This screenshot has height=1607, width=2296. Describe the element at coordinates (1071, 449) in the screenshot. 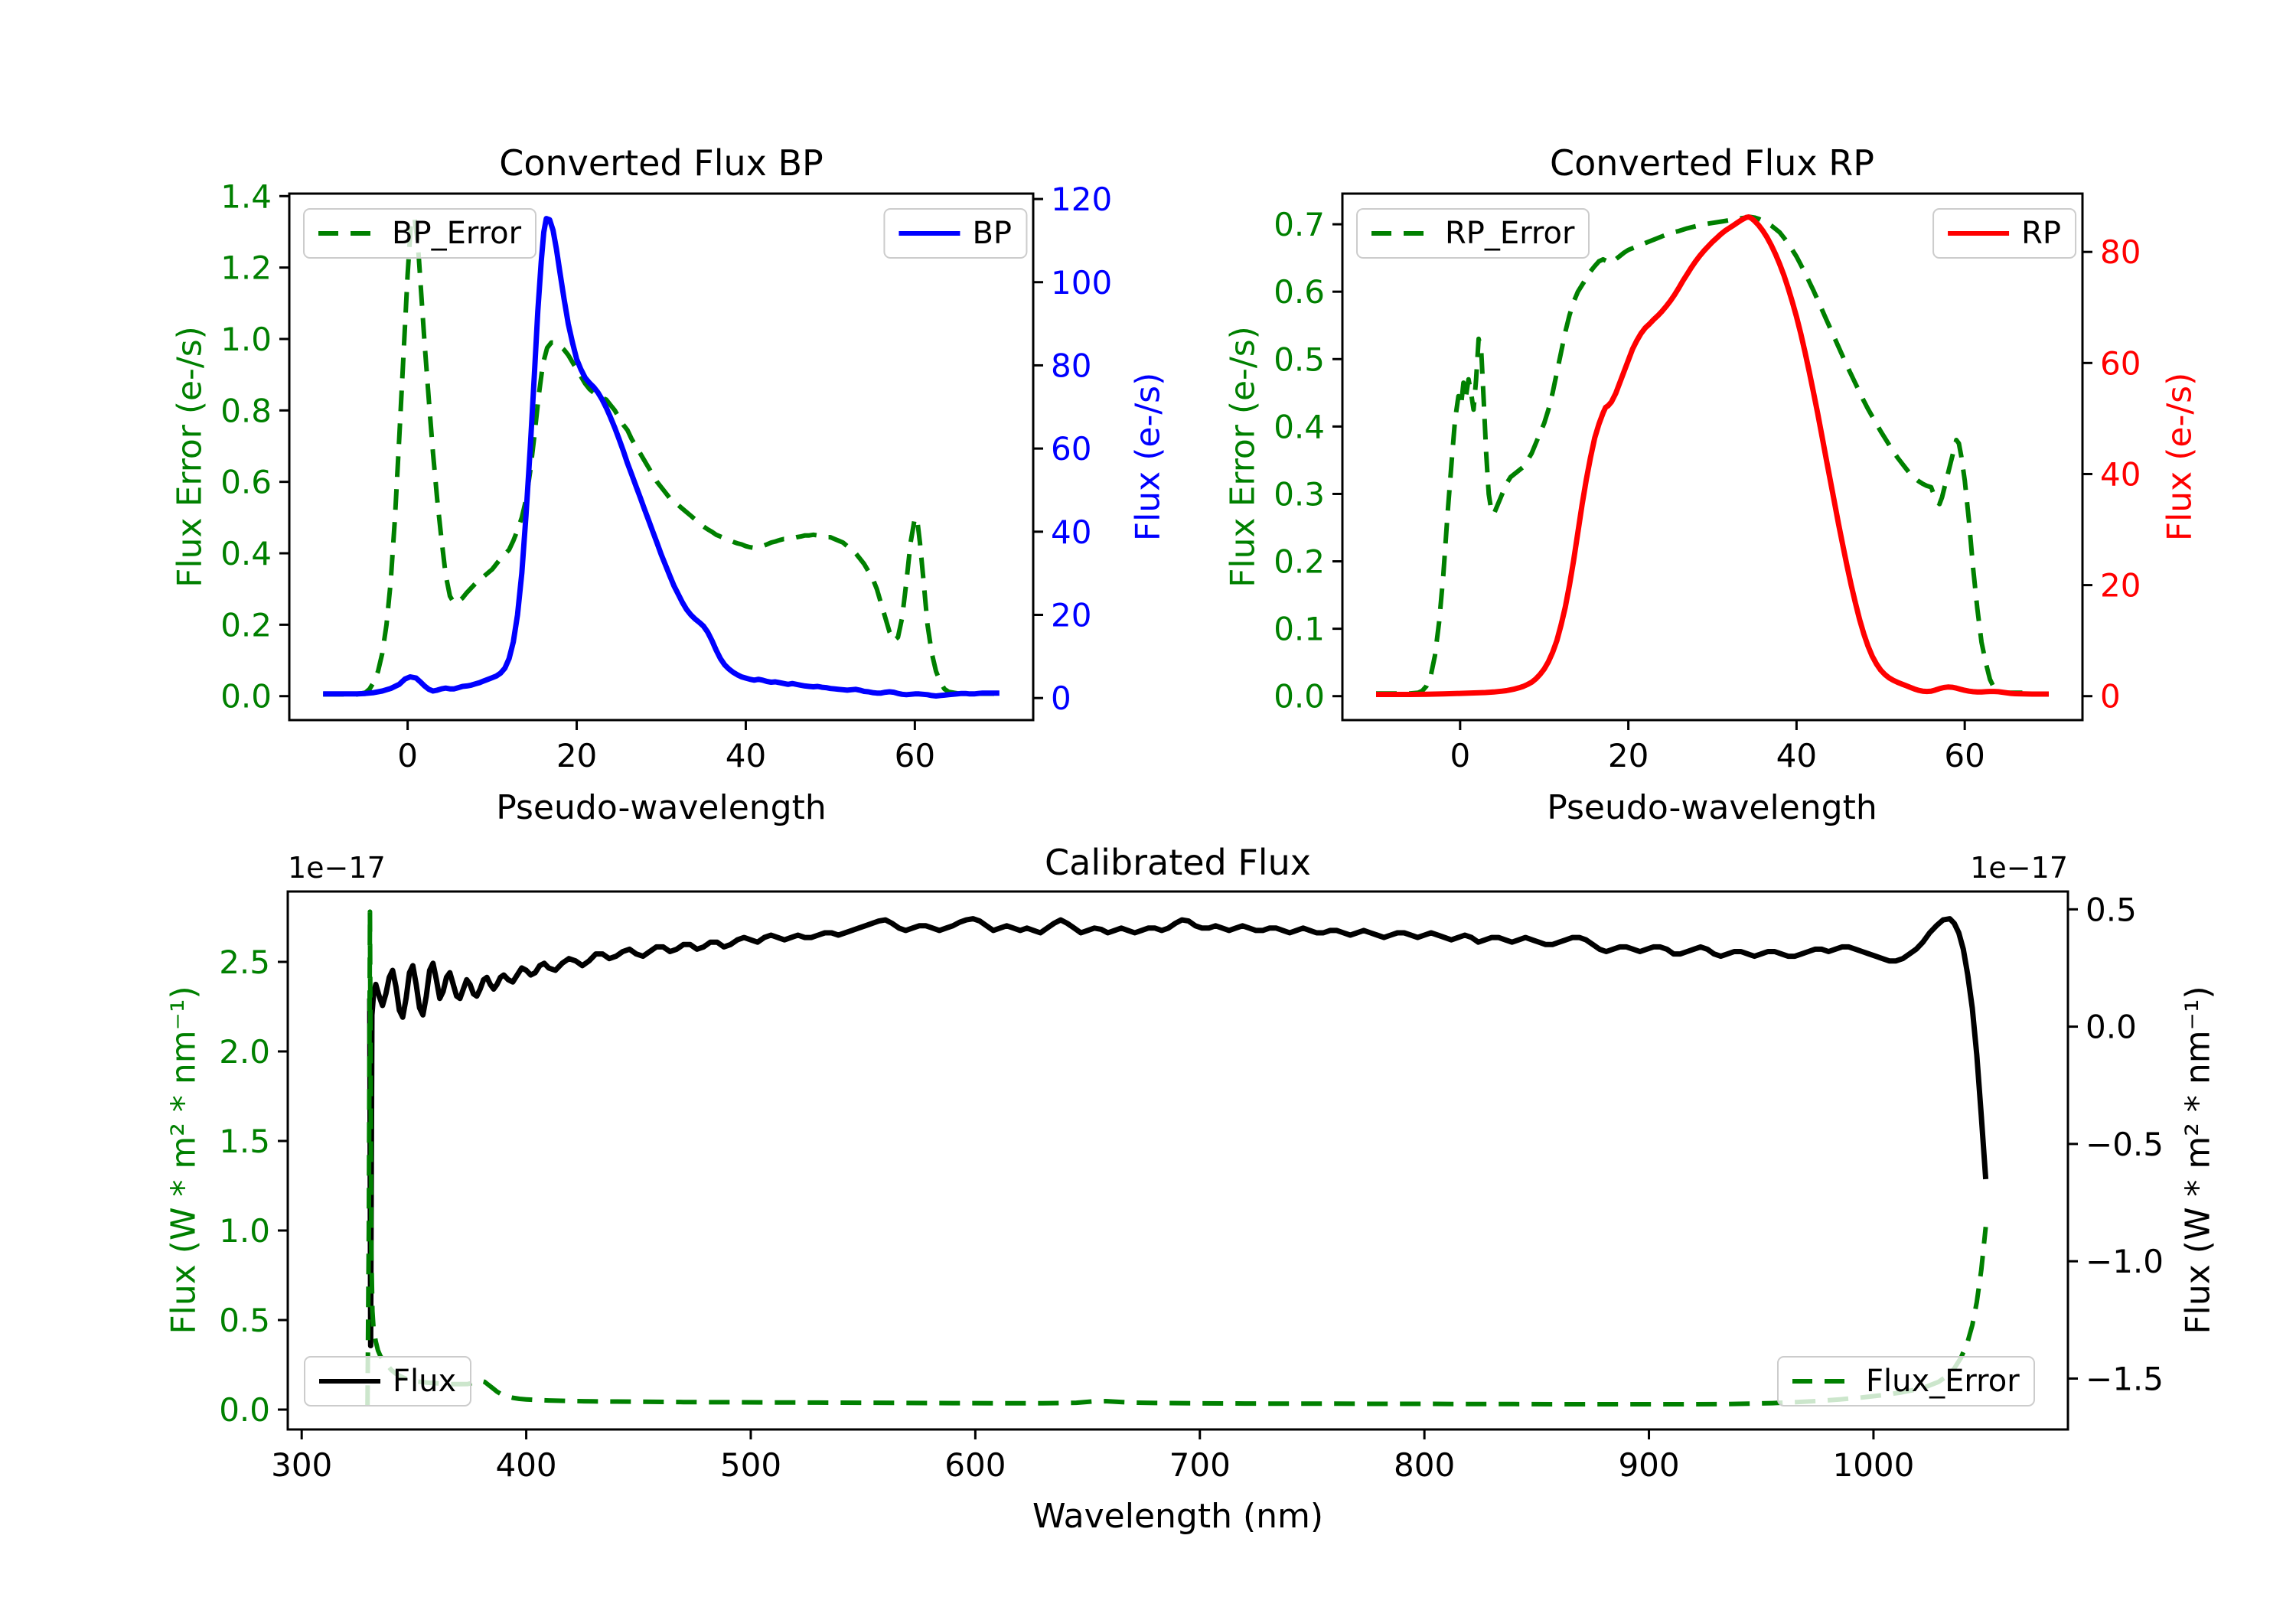

I see `bp-y-right-tick-label: 60` at that location.